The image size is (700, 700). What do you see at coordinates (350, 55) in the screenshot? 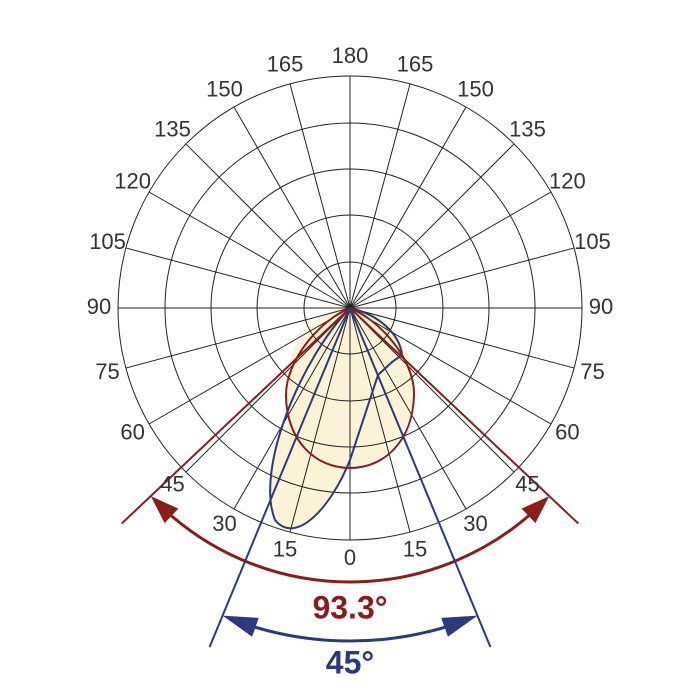
I see `angle-label: 180` at bounding box center [350, 55].